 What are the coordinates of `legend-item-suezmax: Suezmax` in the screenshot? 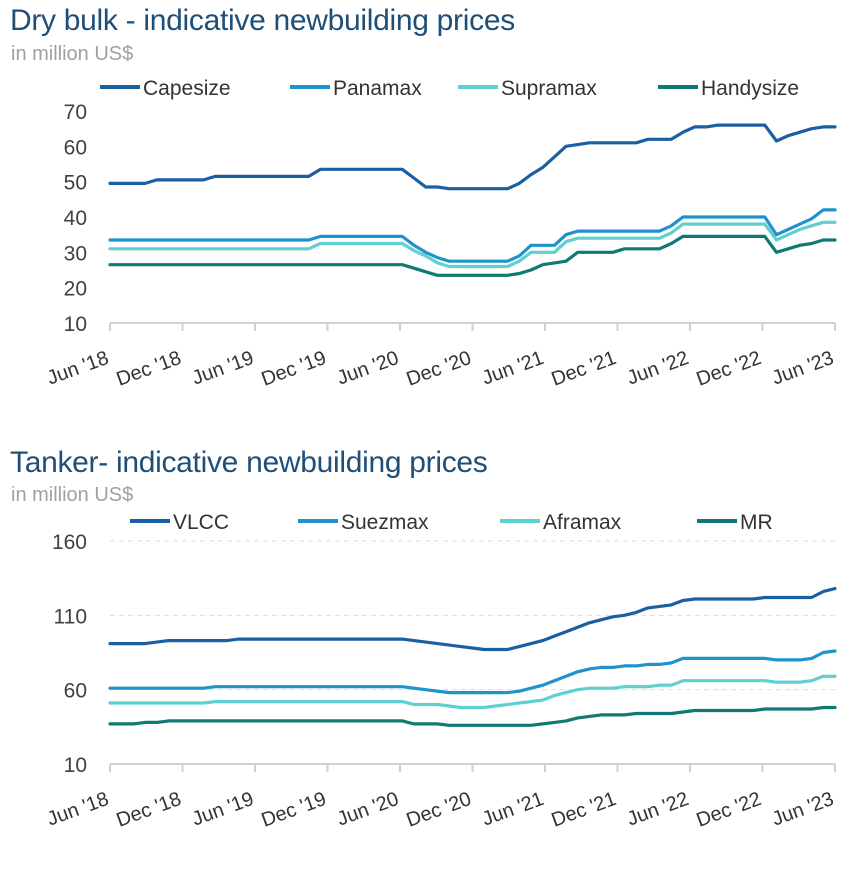 It's located at (363, 522).